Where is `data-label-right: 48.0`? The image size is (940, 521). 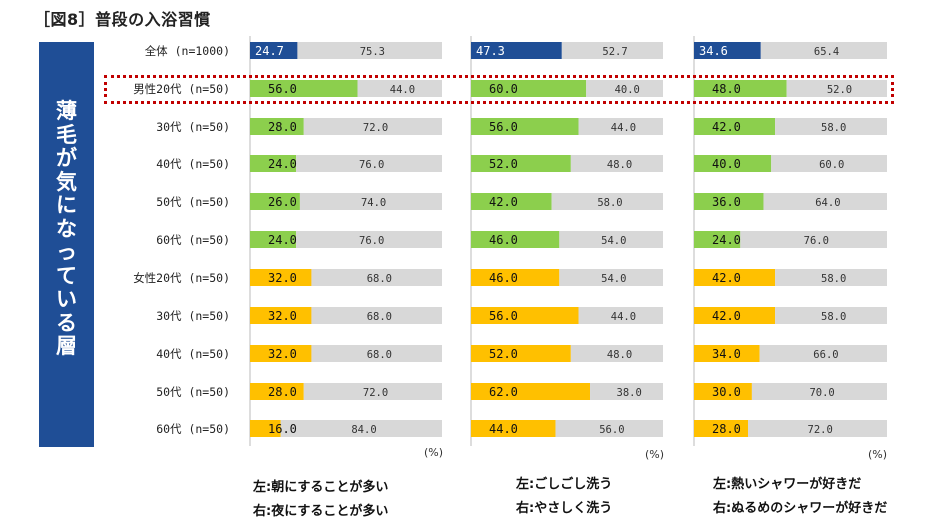 data-label-right: 48.0 is located at coordinates (619, 355).